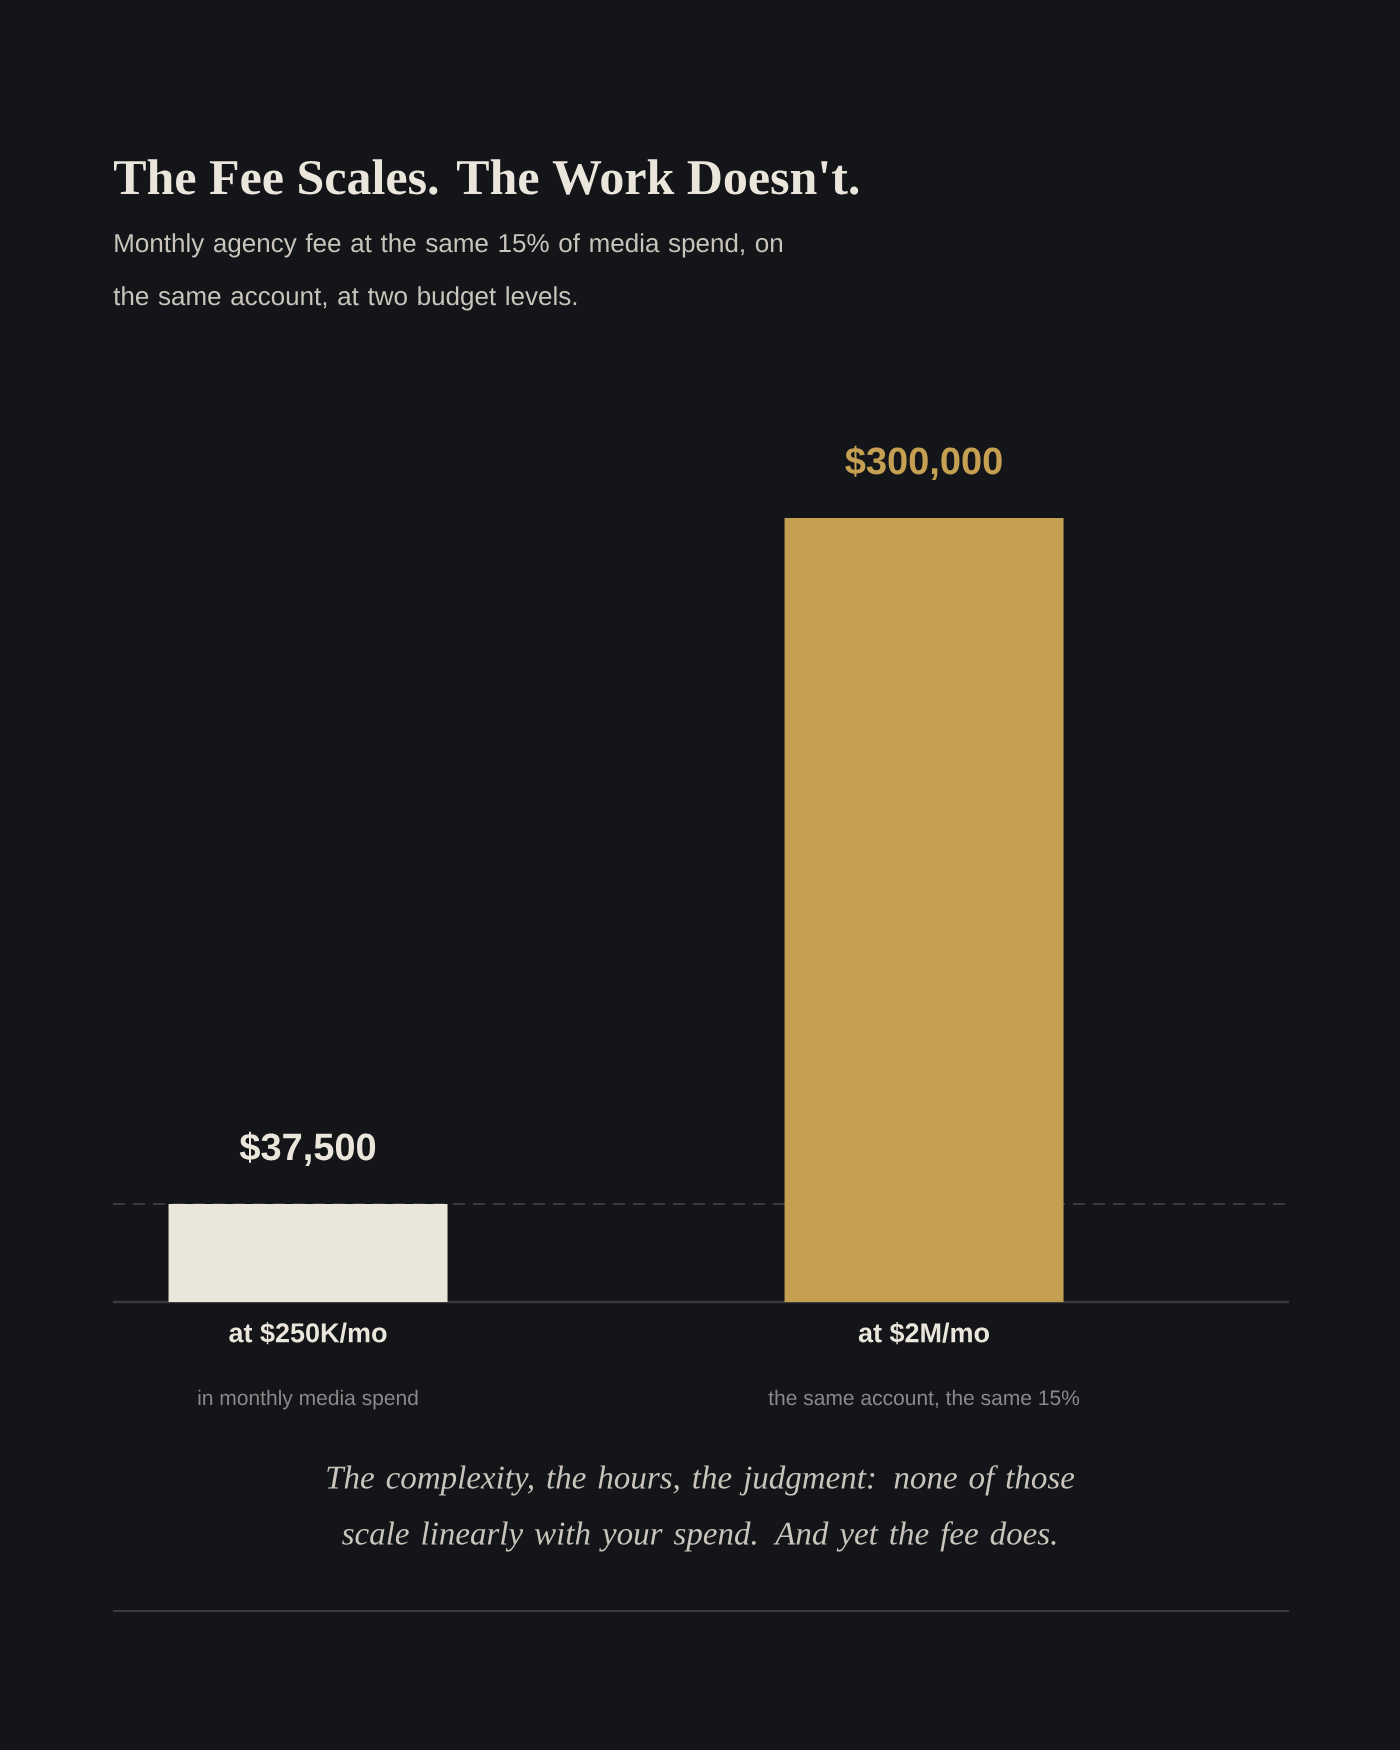 Image resolution: width=1400 pixels, height=1750 pixels. What do you see at coordinates (923, 1333) in the screenshot?
I see `x-tick-label: at $2M/mo` at bounding box center [923, 1333].